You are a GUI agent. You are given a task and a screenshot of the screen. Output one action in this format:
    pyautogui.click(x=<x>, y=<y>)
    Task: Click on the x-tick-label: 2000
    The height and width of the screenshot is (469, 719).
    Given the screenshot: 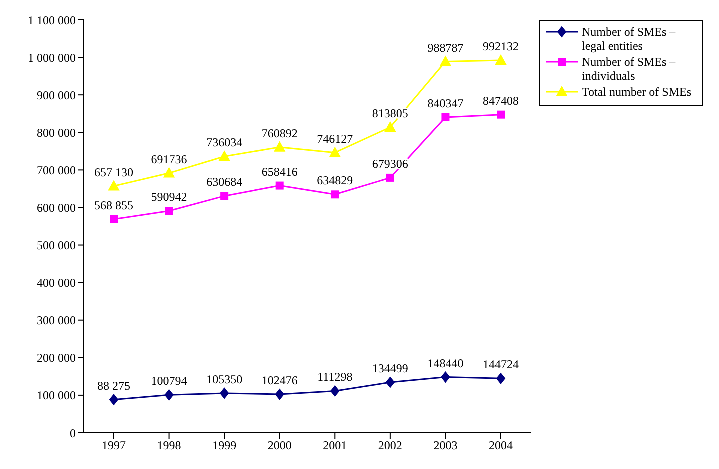 What is the action you would take?
    pyautogui.click(x=280, y=445)
    